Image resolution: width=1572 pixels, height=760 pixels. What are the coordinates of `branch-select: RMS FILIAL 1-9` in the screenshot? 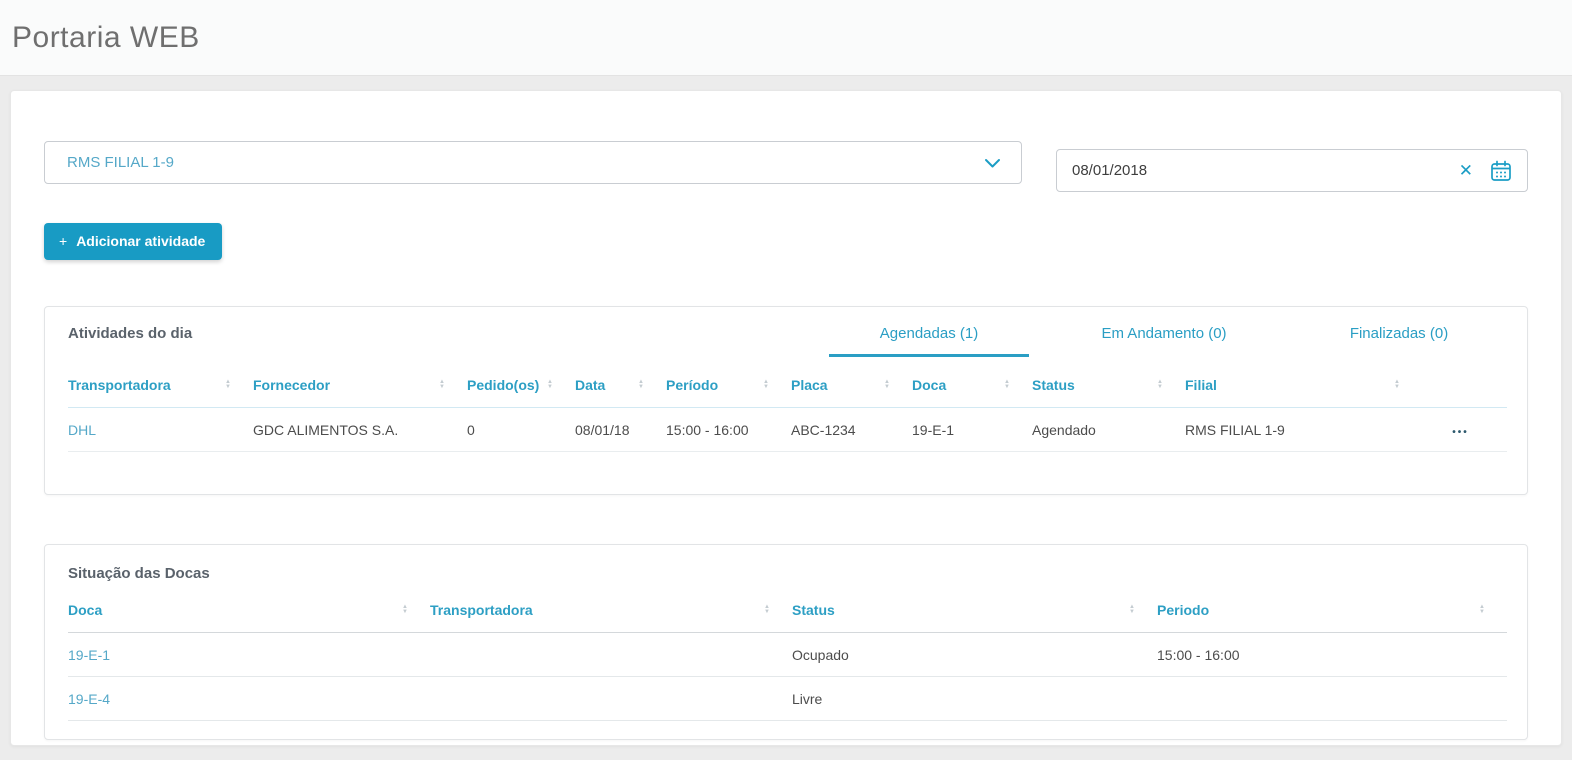 It's located at (533, 162).